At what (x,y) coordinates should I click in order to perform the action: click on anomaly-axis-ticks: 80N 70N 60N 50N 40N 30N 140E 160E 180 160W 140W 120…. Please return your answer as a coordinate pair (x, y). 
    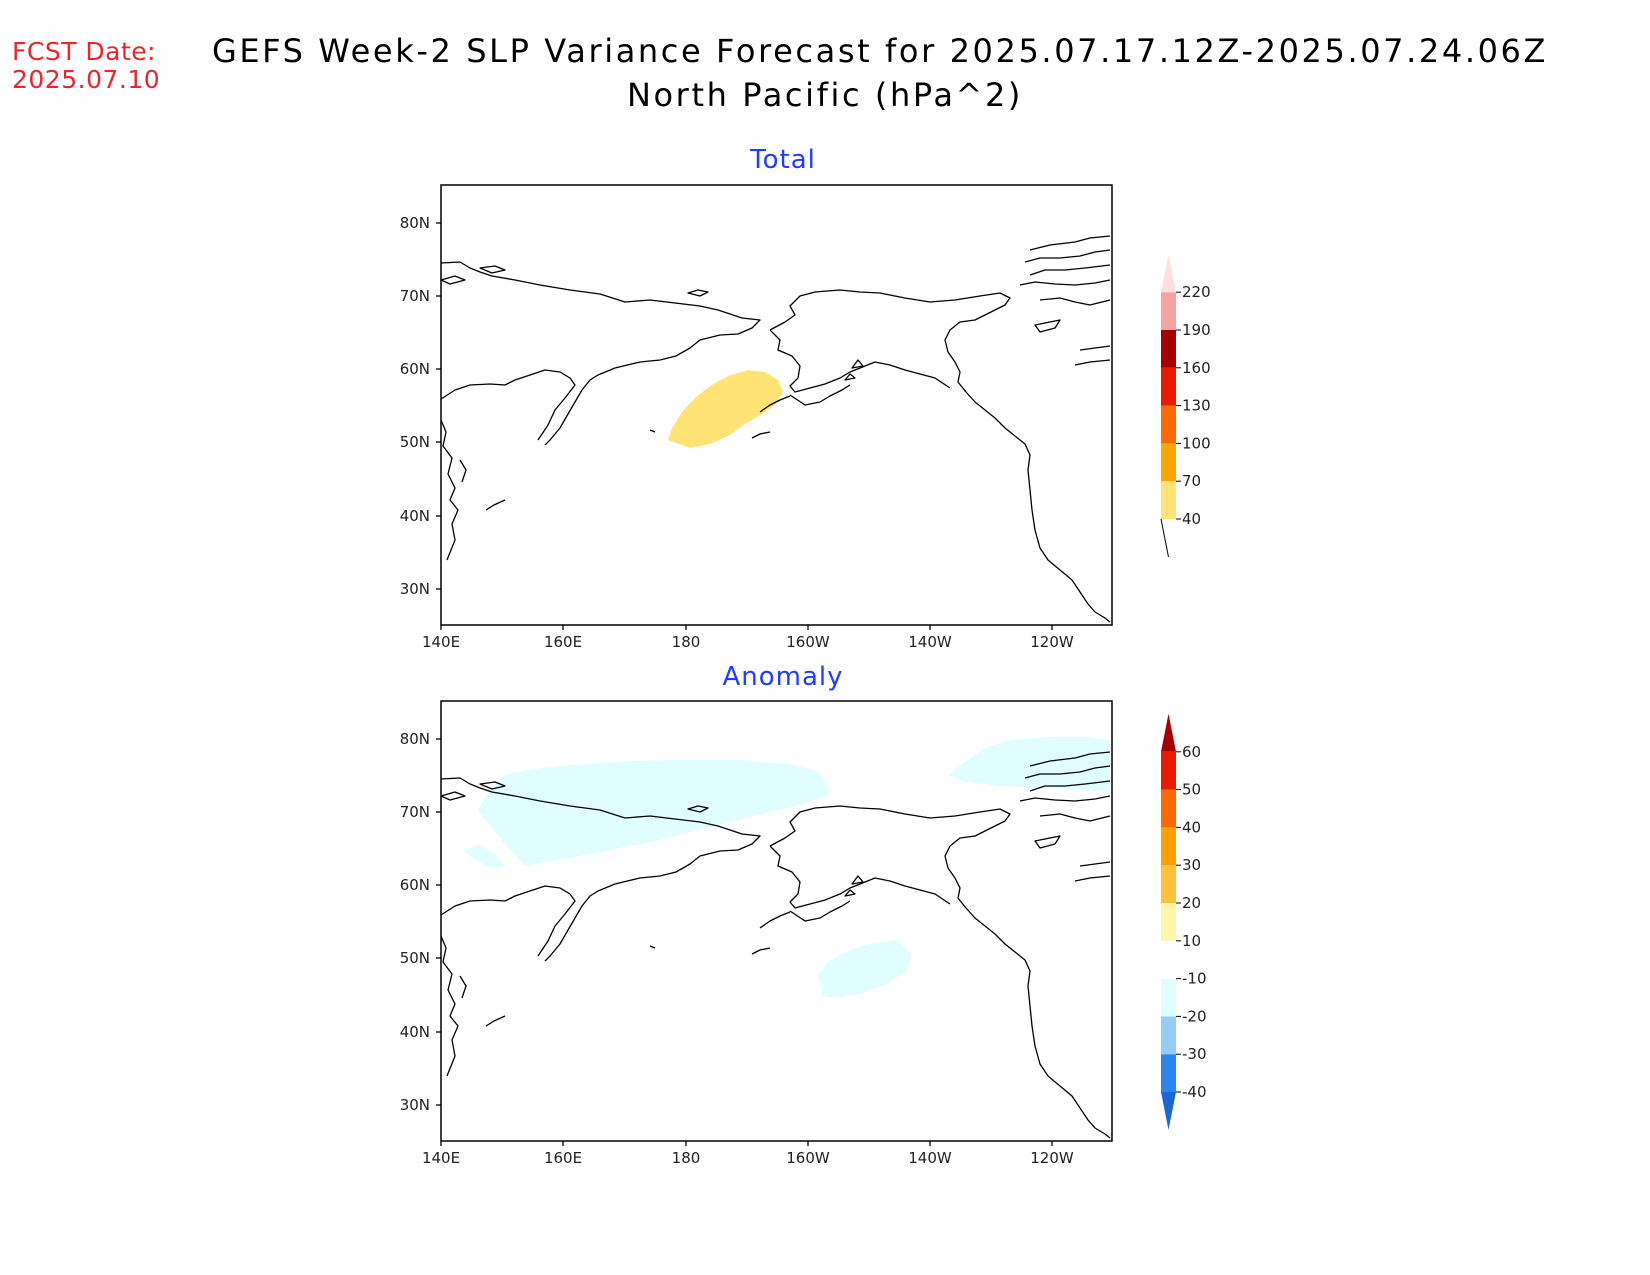
    Looking at the image, I should click on (737, 948).